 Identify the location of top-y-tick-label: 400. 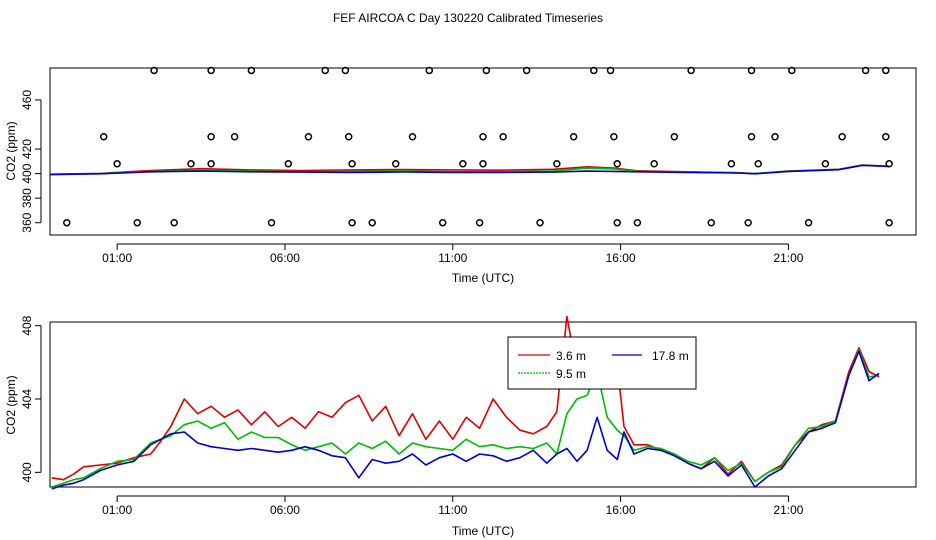
(27, 173).